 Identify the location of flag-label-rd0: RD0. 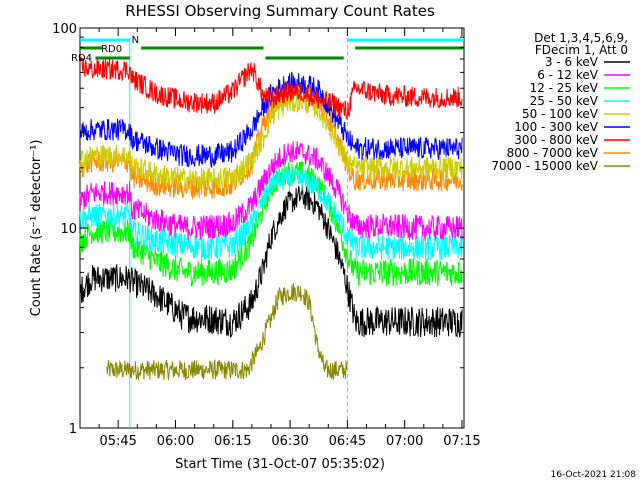
(111, 49).